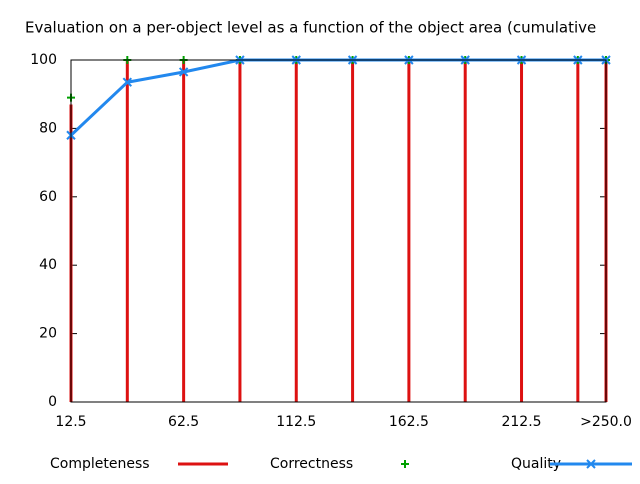  Describe the element at coordinates (337, 97) in the screenshot. I see `line` at that location.